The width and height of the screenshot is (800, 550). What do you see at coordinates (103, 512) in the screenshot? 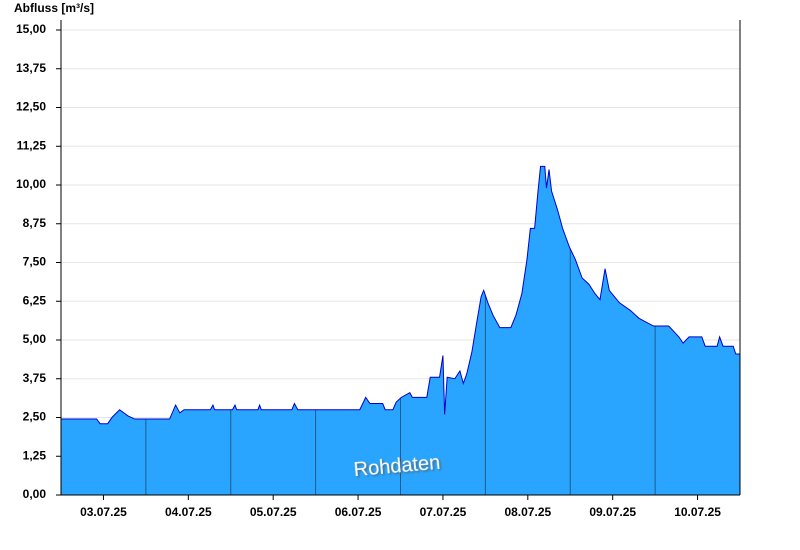
I see `x-tick-label: 03.07.25` at bounding box center [103, 512].